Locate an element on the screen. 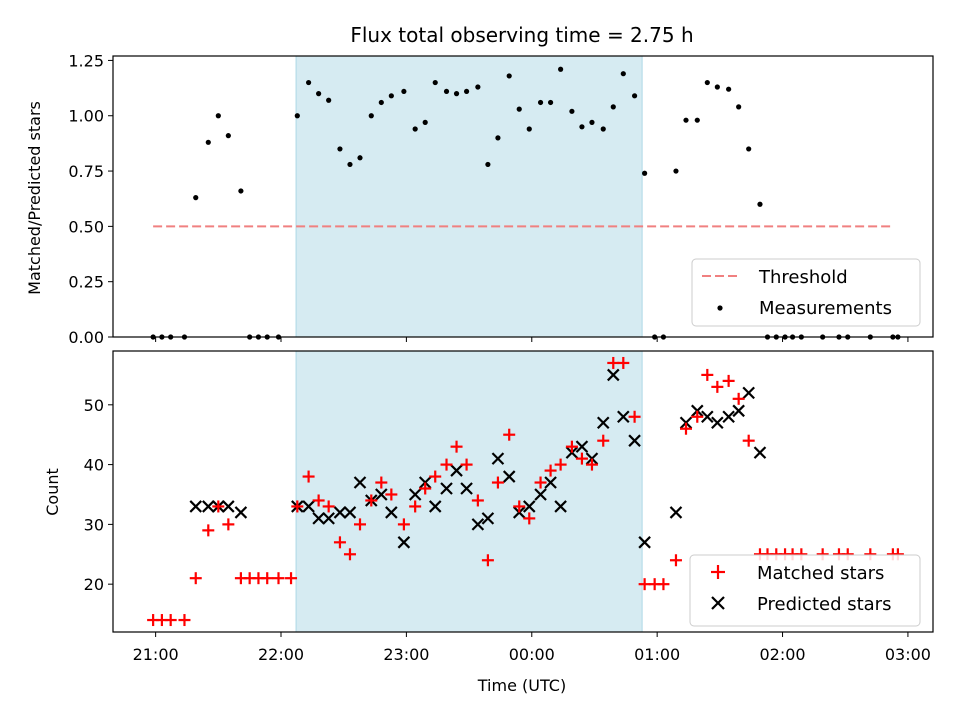  ratio-y-label: Matched/Predicted stars is located at coordinates (34, 198).